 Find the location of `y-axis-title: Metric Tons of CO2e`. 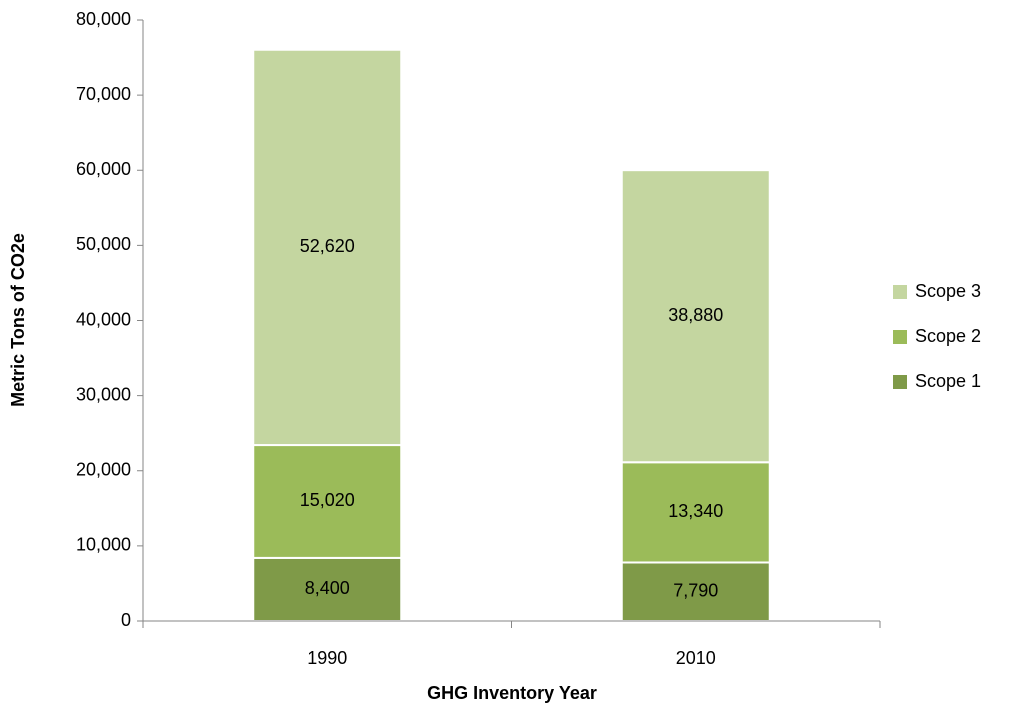

y-axis-title: Metric Tons of CO2e is located at coordinates (18, 320).